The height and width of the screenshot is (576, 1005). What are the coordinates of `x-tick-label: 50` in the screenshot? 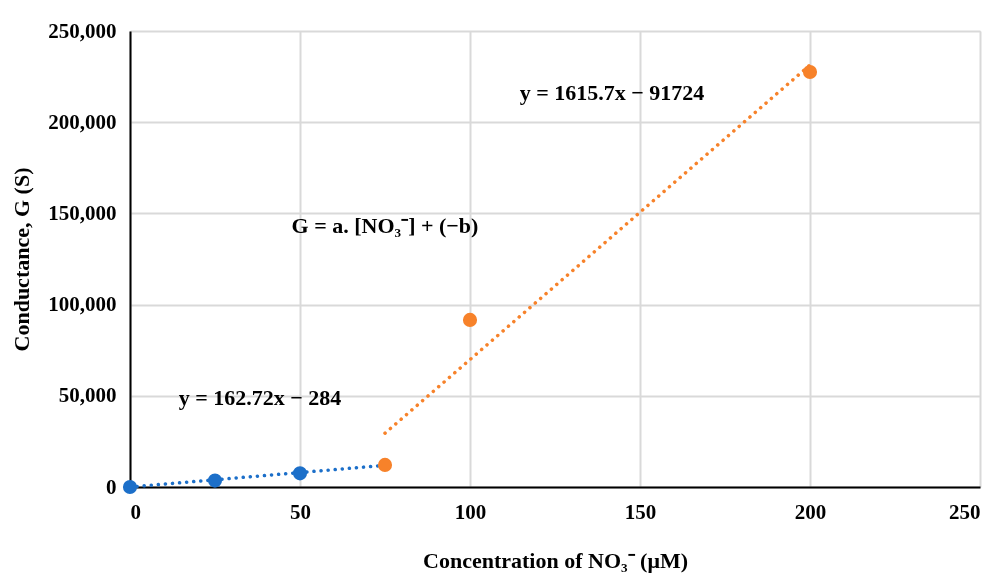 It's located at (300, 511).